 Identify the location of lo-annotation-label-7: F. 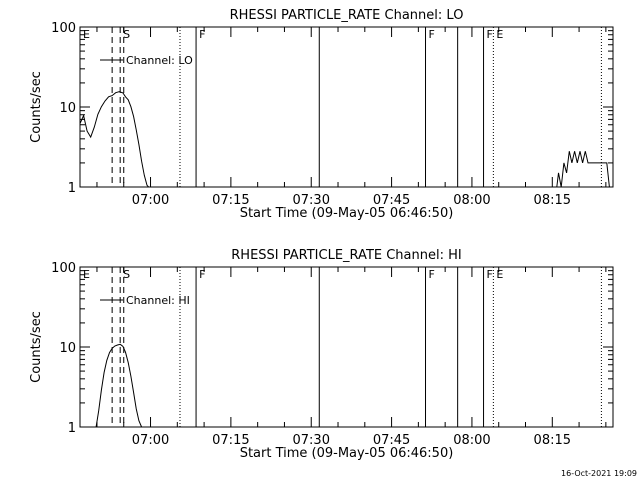
(432, 34).